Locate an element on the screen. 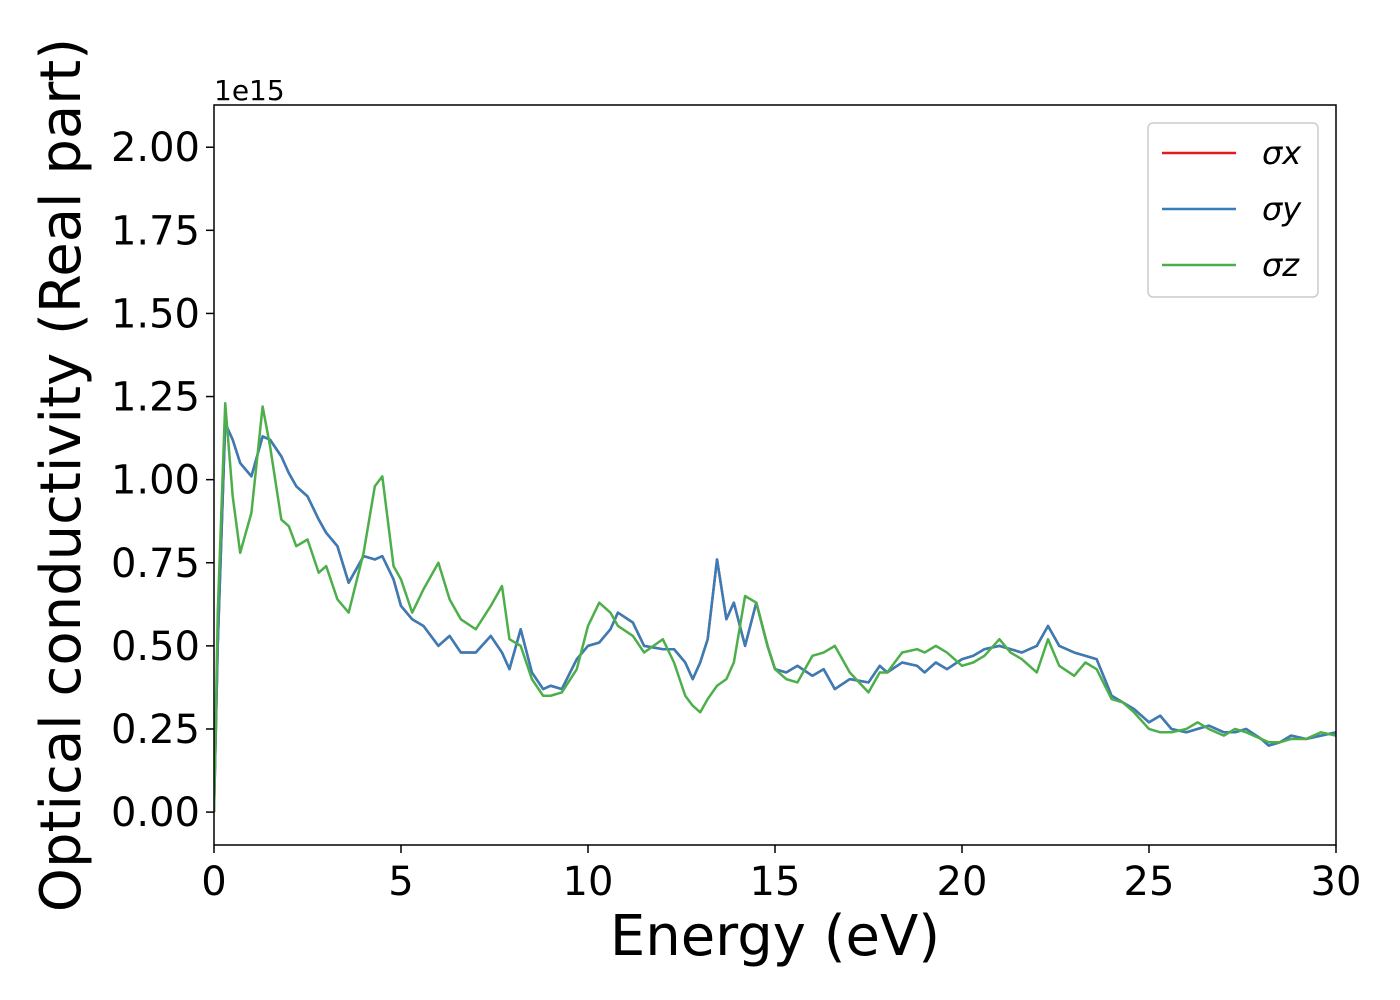  y-tick-label: 1.00 is located at coordinates (155, 481).